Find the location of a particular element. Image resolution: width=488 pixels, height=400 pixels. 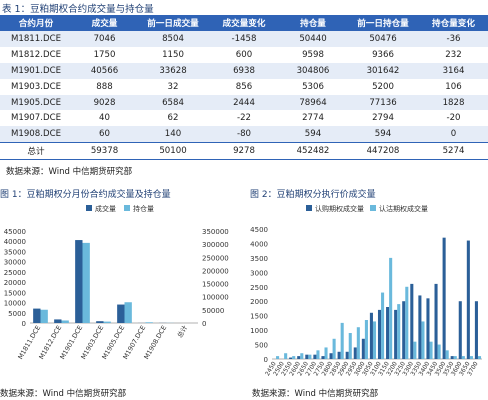

legend-label: 认购期权成交量 is located at coordinates (339, 208).